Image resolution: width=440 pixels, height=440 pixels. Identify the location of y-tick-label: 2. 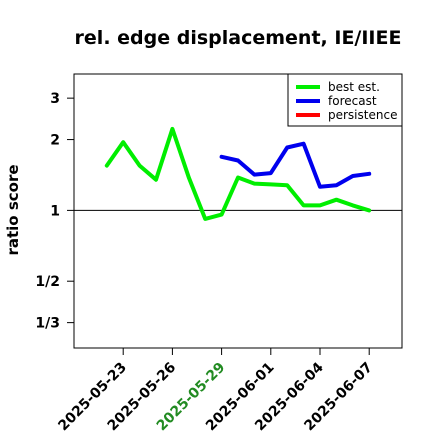
(55, 141).